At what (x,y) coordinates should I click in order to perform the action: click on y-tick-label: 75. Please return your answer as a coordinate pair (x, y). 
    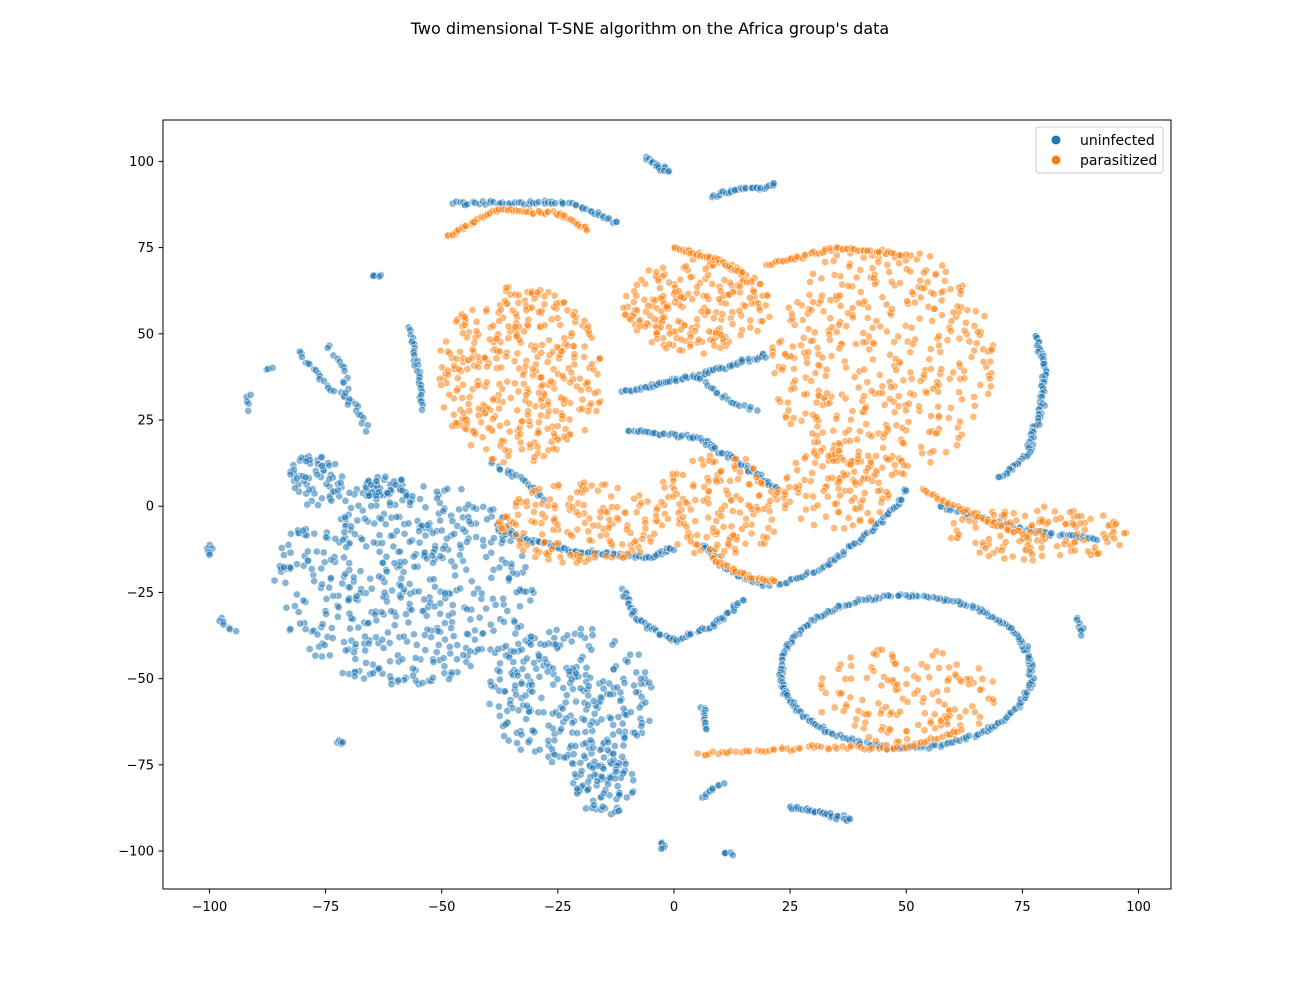
    Looking at the image, I should click on (145, 248).